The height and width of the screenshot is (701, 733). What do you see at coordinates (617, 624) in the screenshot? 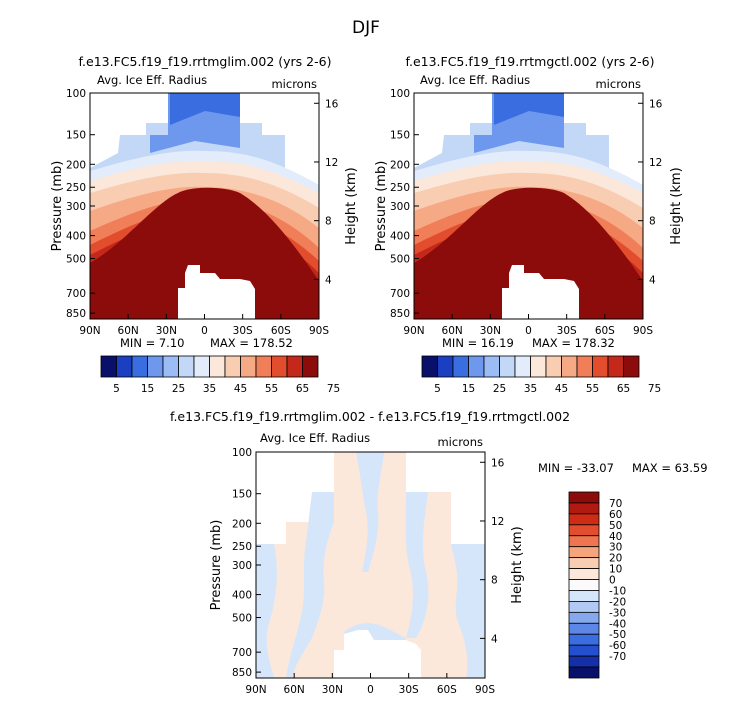
I see `colorbar-tick-label: -40` at bounding box center [617, 624].